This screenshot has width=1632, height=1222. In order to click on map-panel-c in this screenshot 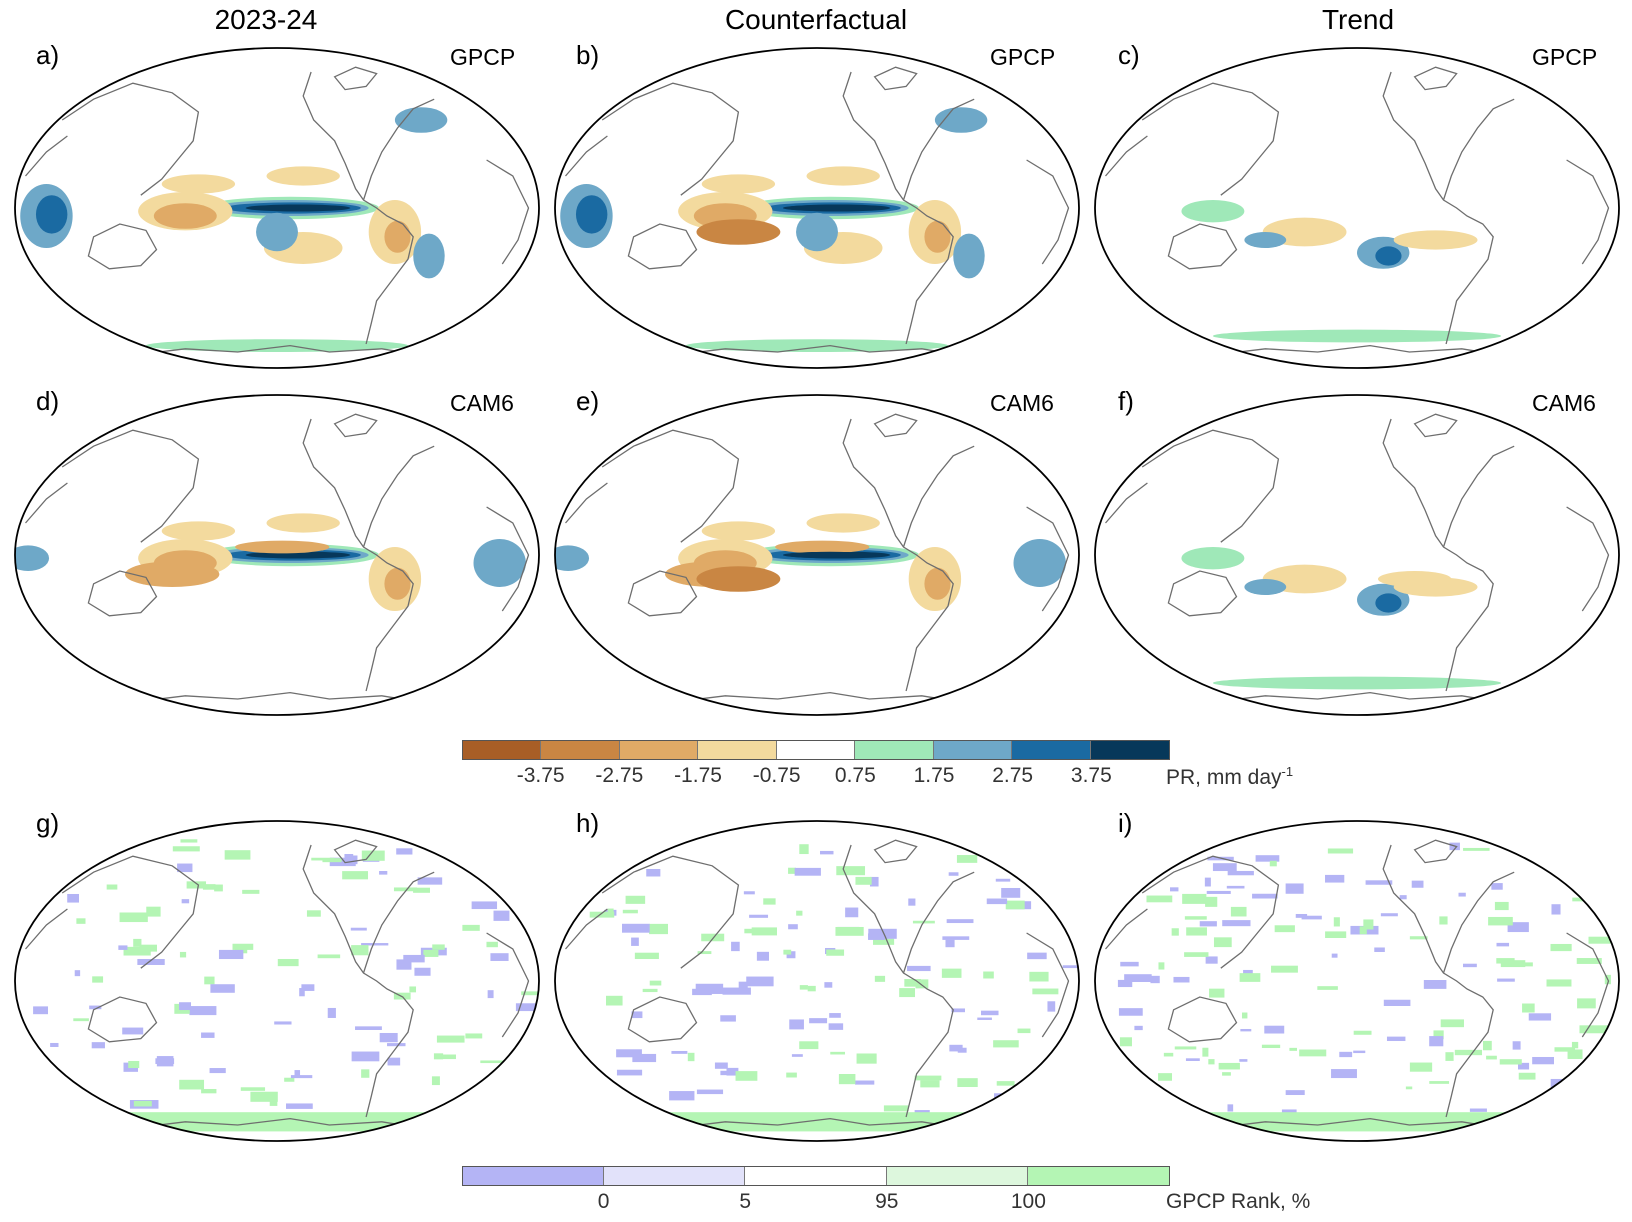, I will do `click(1357, 208)`.